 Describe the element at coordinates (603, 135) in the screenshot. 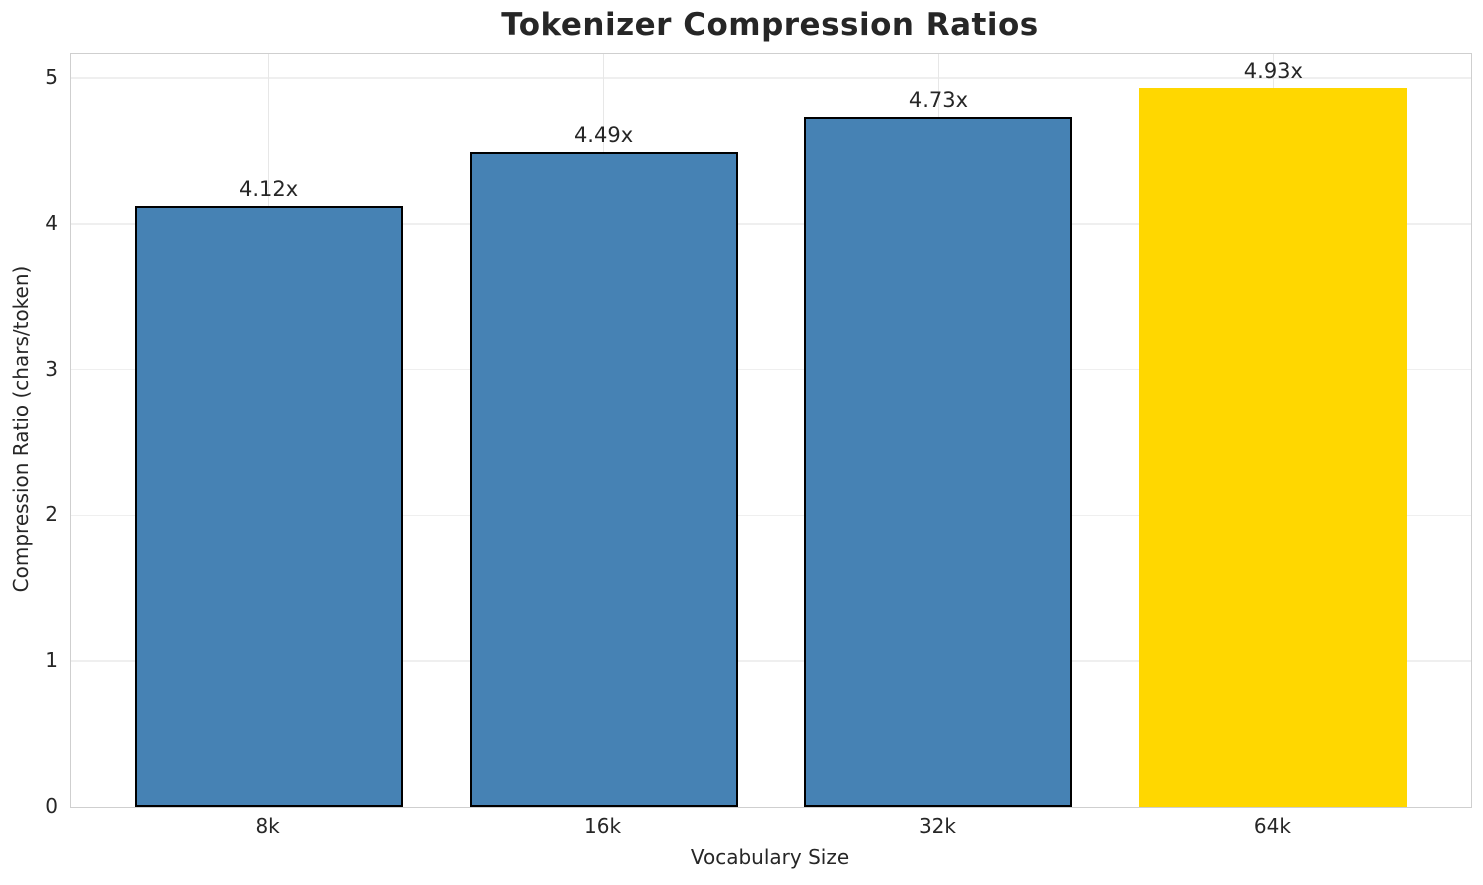

I see `bar-value-label: 4.49x` at that location.